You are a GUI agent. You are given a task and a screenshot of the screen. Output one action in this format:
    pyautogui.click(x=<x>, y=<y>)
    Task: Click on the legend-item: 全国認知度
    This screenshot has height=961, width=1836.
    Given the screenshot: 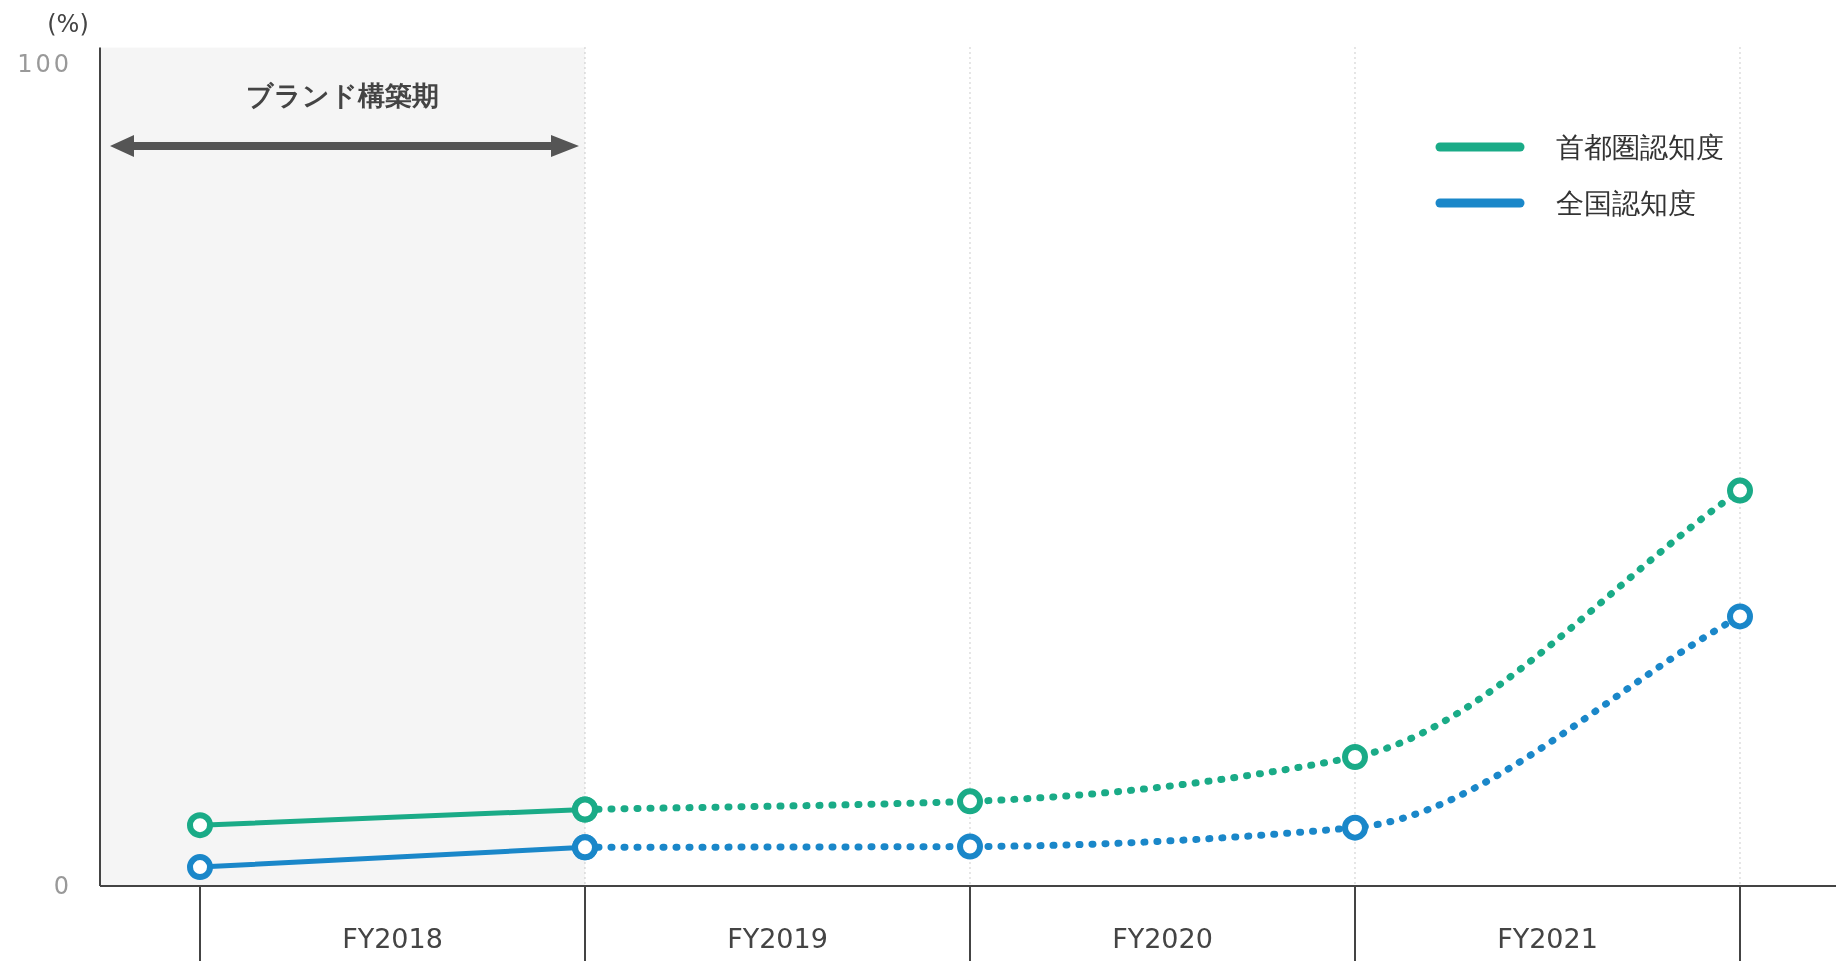 What is the action you would take?
    pyautogui.click(x=1565, y=203)
    